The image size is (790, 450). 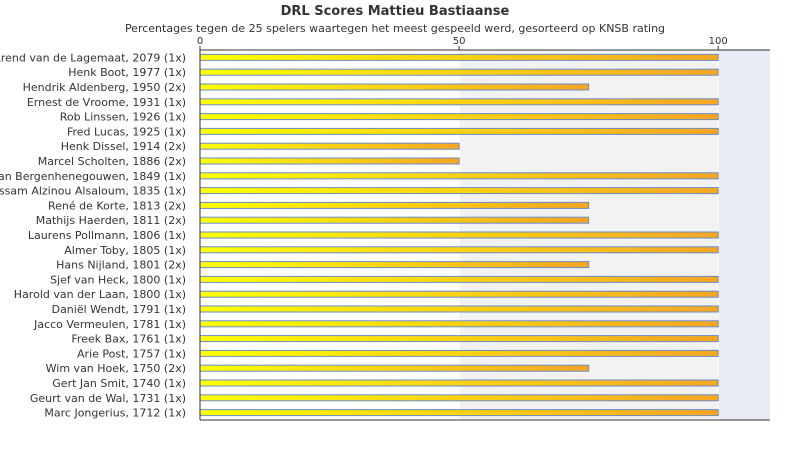 What do you see at coordinates (459, 41) in the screenshot?
I see `x-tick-label: 50` at bounding box center [459, 41].